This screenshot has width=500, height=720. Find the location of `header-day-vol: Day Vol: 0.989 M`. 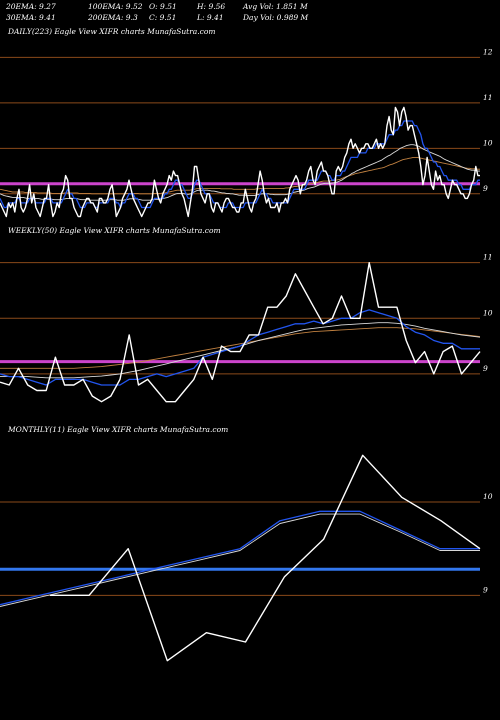

header-day-vol: Day Vol: 0.989 M is located at coordinates (276, 17).